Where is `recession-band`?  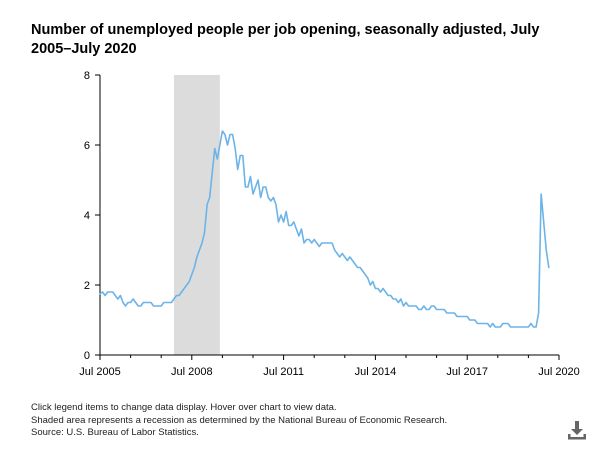
recession-band is located at coordinates (196, 215).